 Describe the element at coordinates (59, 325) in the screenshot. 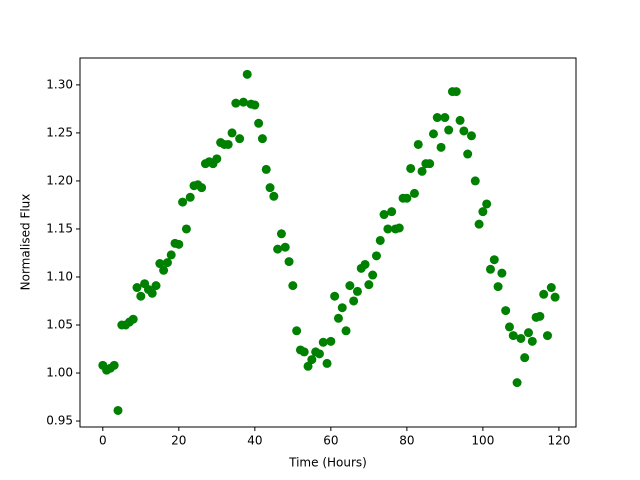

I see `y-tick-label: 1.05` at that location.